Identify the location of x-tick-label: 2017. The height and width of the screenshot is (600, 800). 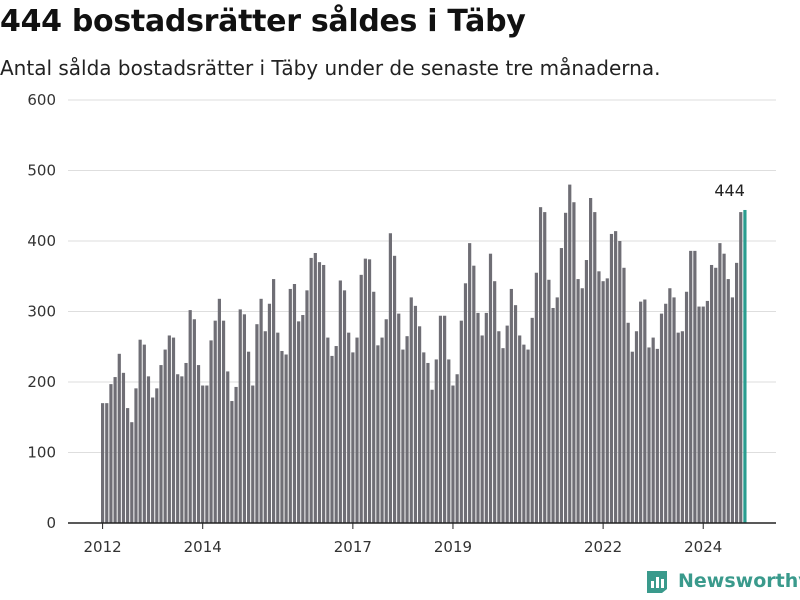
(353, 547).